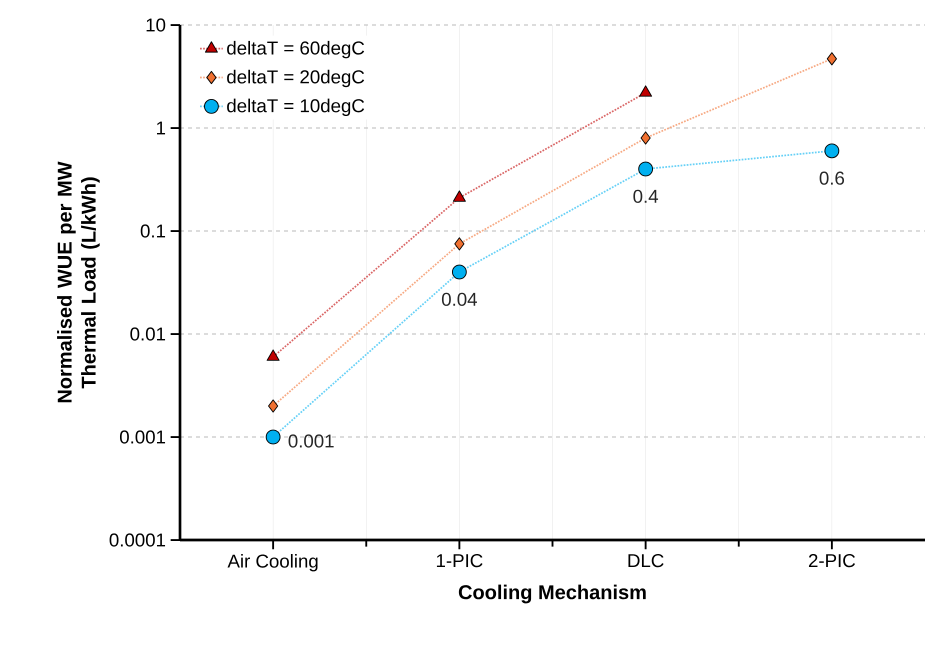  What do you see at coordinates (295, 107) in the screenshot?
I see `legend-label: deltaT = 10degC` at bounding box center [295, 107].